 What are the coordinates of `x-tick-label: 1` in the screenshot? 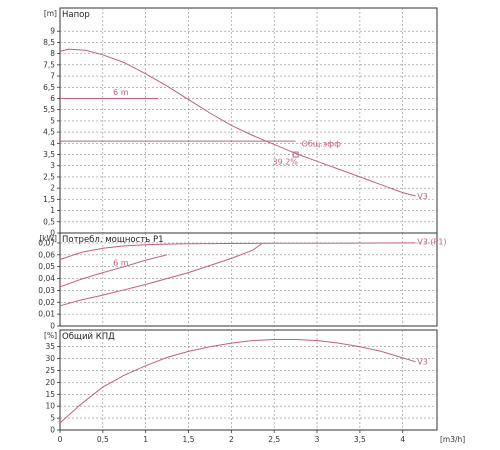 It's located at (145, 439).